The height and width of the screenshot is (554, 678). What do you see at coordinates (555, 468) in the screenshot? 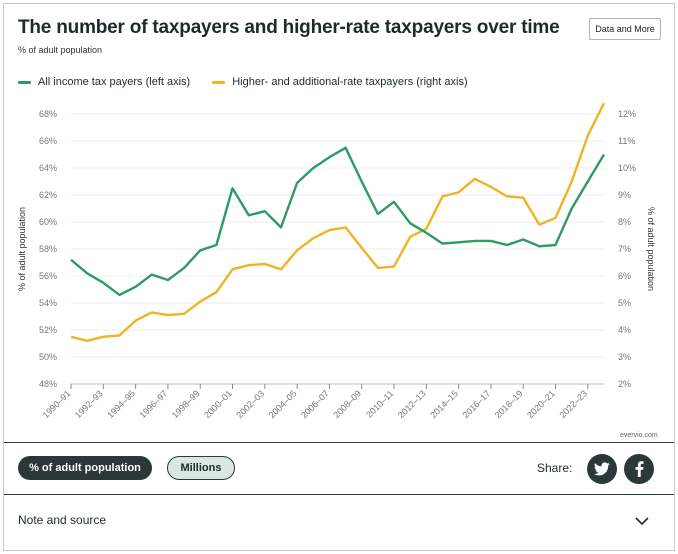
I see `share-label: Share:` at bounding box center [555, 468].